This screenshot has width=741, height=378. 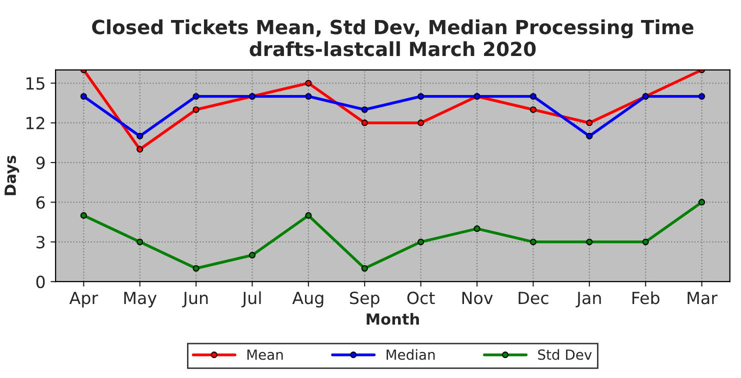 What do you see at coordinates (365, 300) in the screenshot?
I see `x-tick-label: Sep` at bounding box center [365, 300].